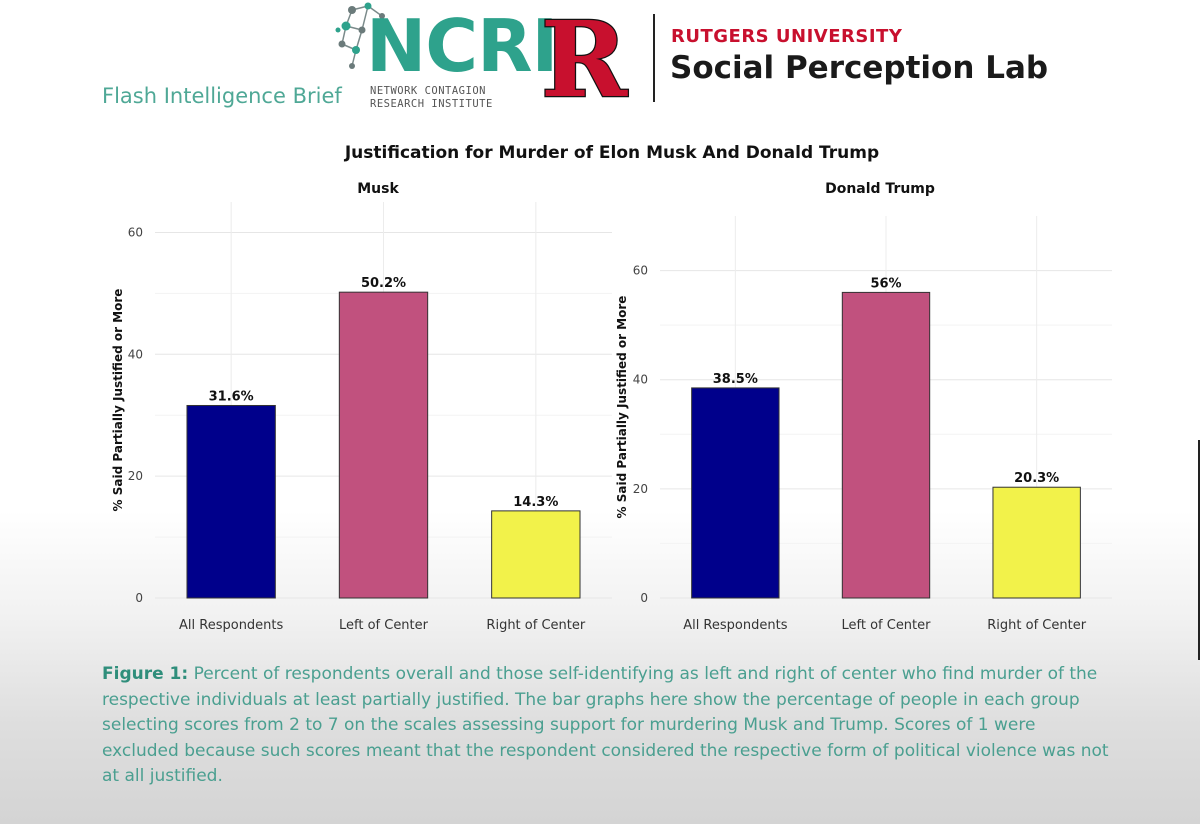 The height and width of the screenshot is (824, 1200). What do you see at coordinates (462, 46) in the screenshot?
I see `ncri-logo-text: NCRI` at bounding box center [462, 46].